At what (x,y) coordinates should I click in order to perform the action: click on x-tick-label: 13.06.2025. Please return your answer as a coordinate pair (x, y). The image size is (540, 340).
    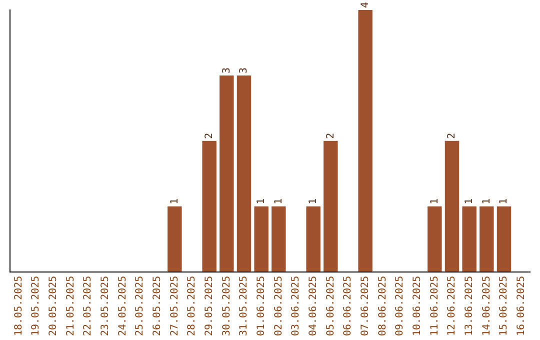
    Looking at the image, I should click on (469, 306).